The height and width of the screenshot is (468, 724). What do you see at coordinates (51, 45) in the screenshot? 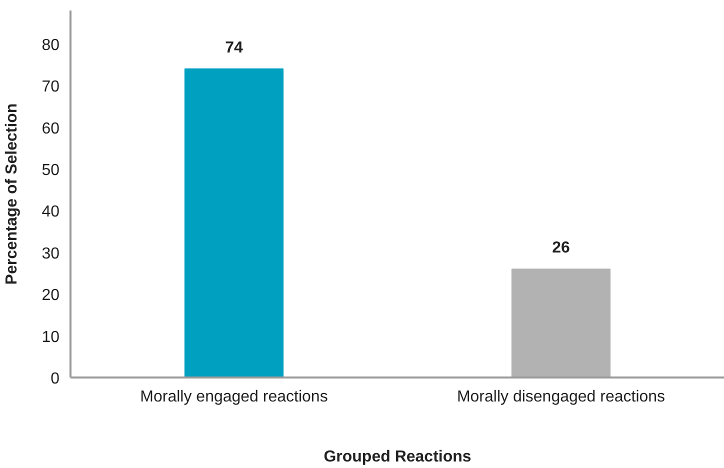
I see `y-tick-label: 80` at bounding box center [51, 45].